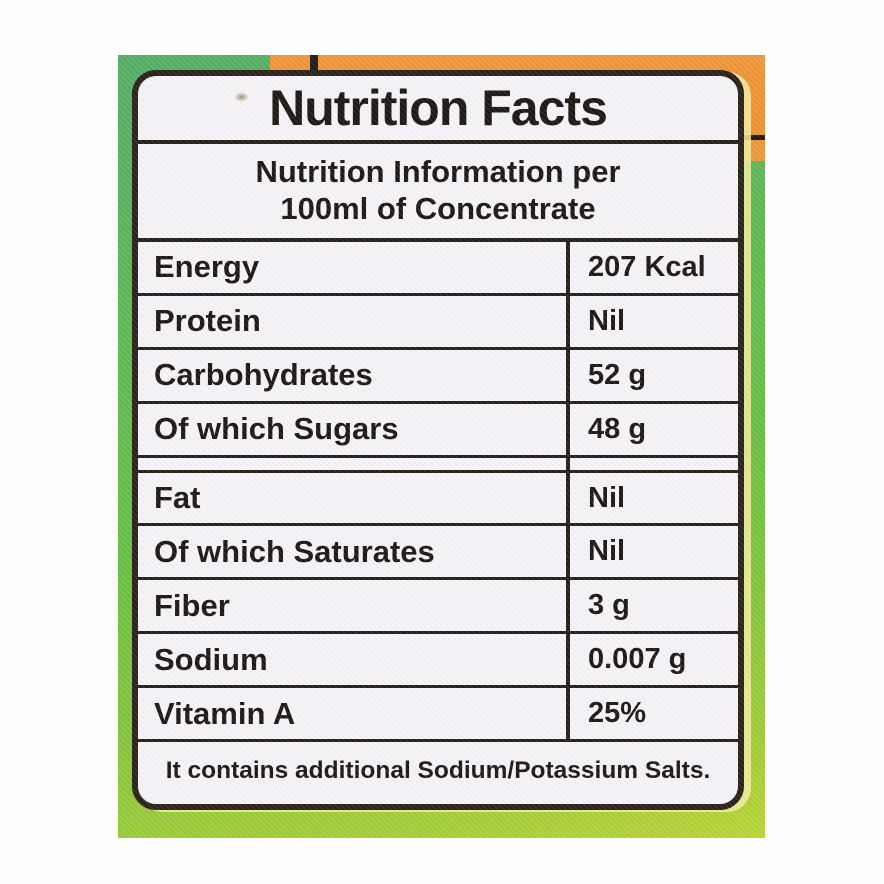  I want to click on nutrient-name: Carbohydrates, so click(263, 375).